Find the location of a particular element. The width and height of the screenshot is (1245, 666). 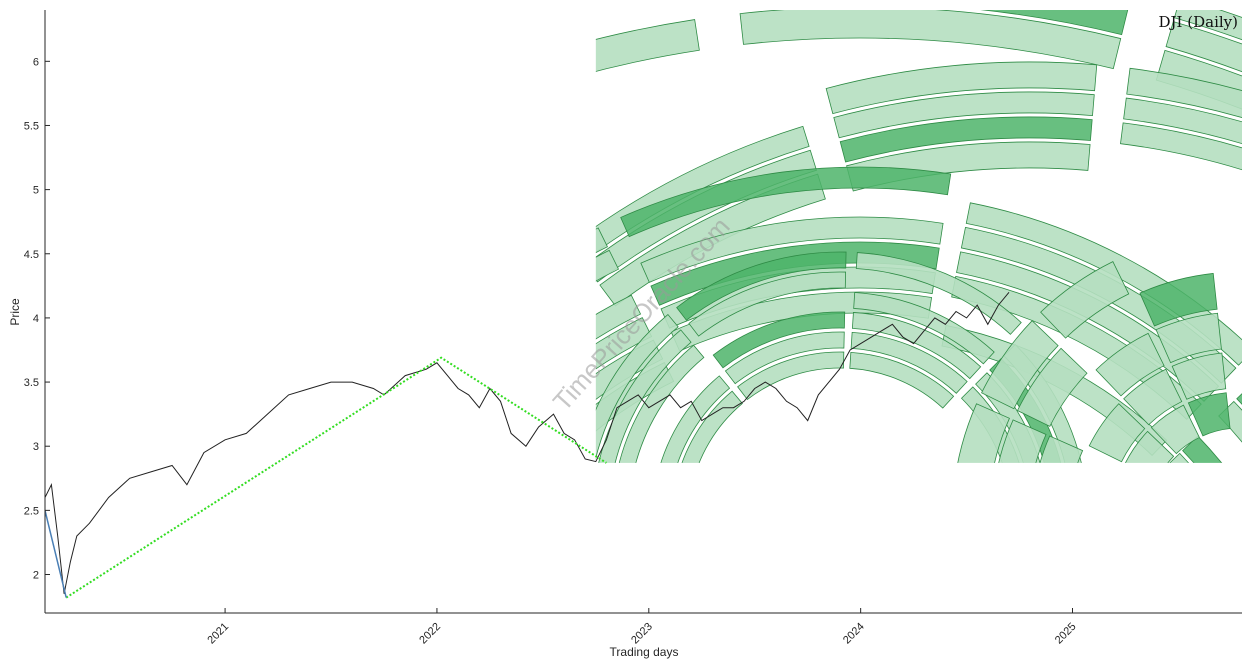

y-tick-label: 5 is located at coordinates (36, 191).